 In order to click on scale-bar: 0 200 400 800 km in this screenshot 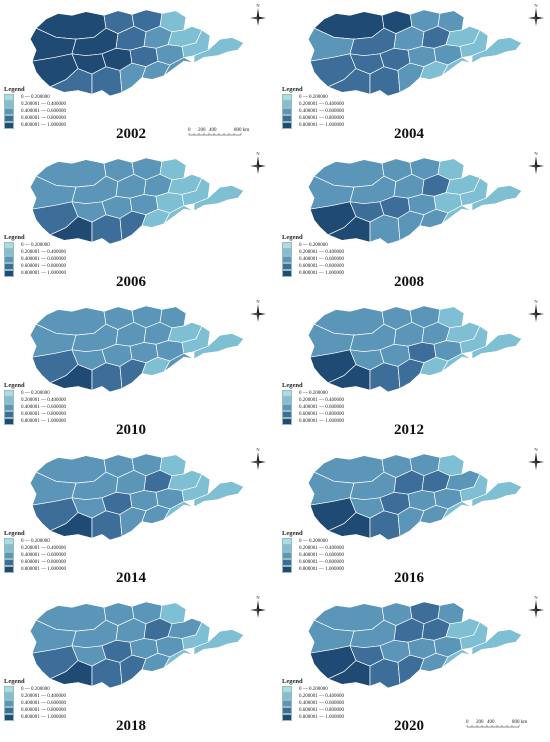, I will do `click(496, 724)`.